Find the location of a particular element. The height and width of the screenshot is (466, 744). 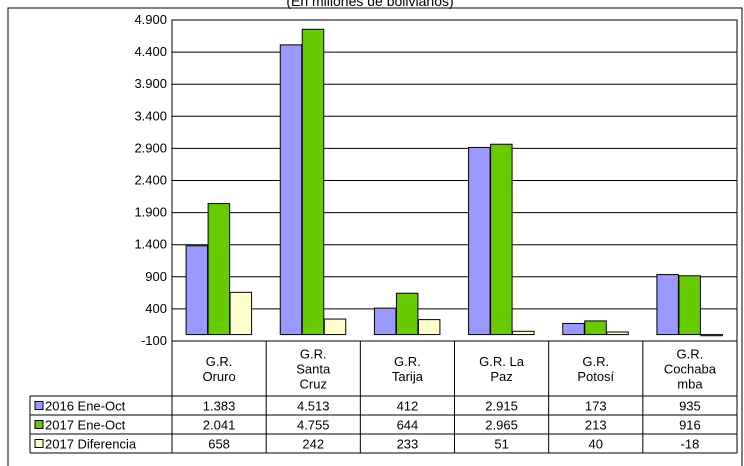

legend-entry: 2017 Ene-Oct is located at coordinates (85, 425).